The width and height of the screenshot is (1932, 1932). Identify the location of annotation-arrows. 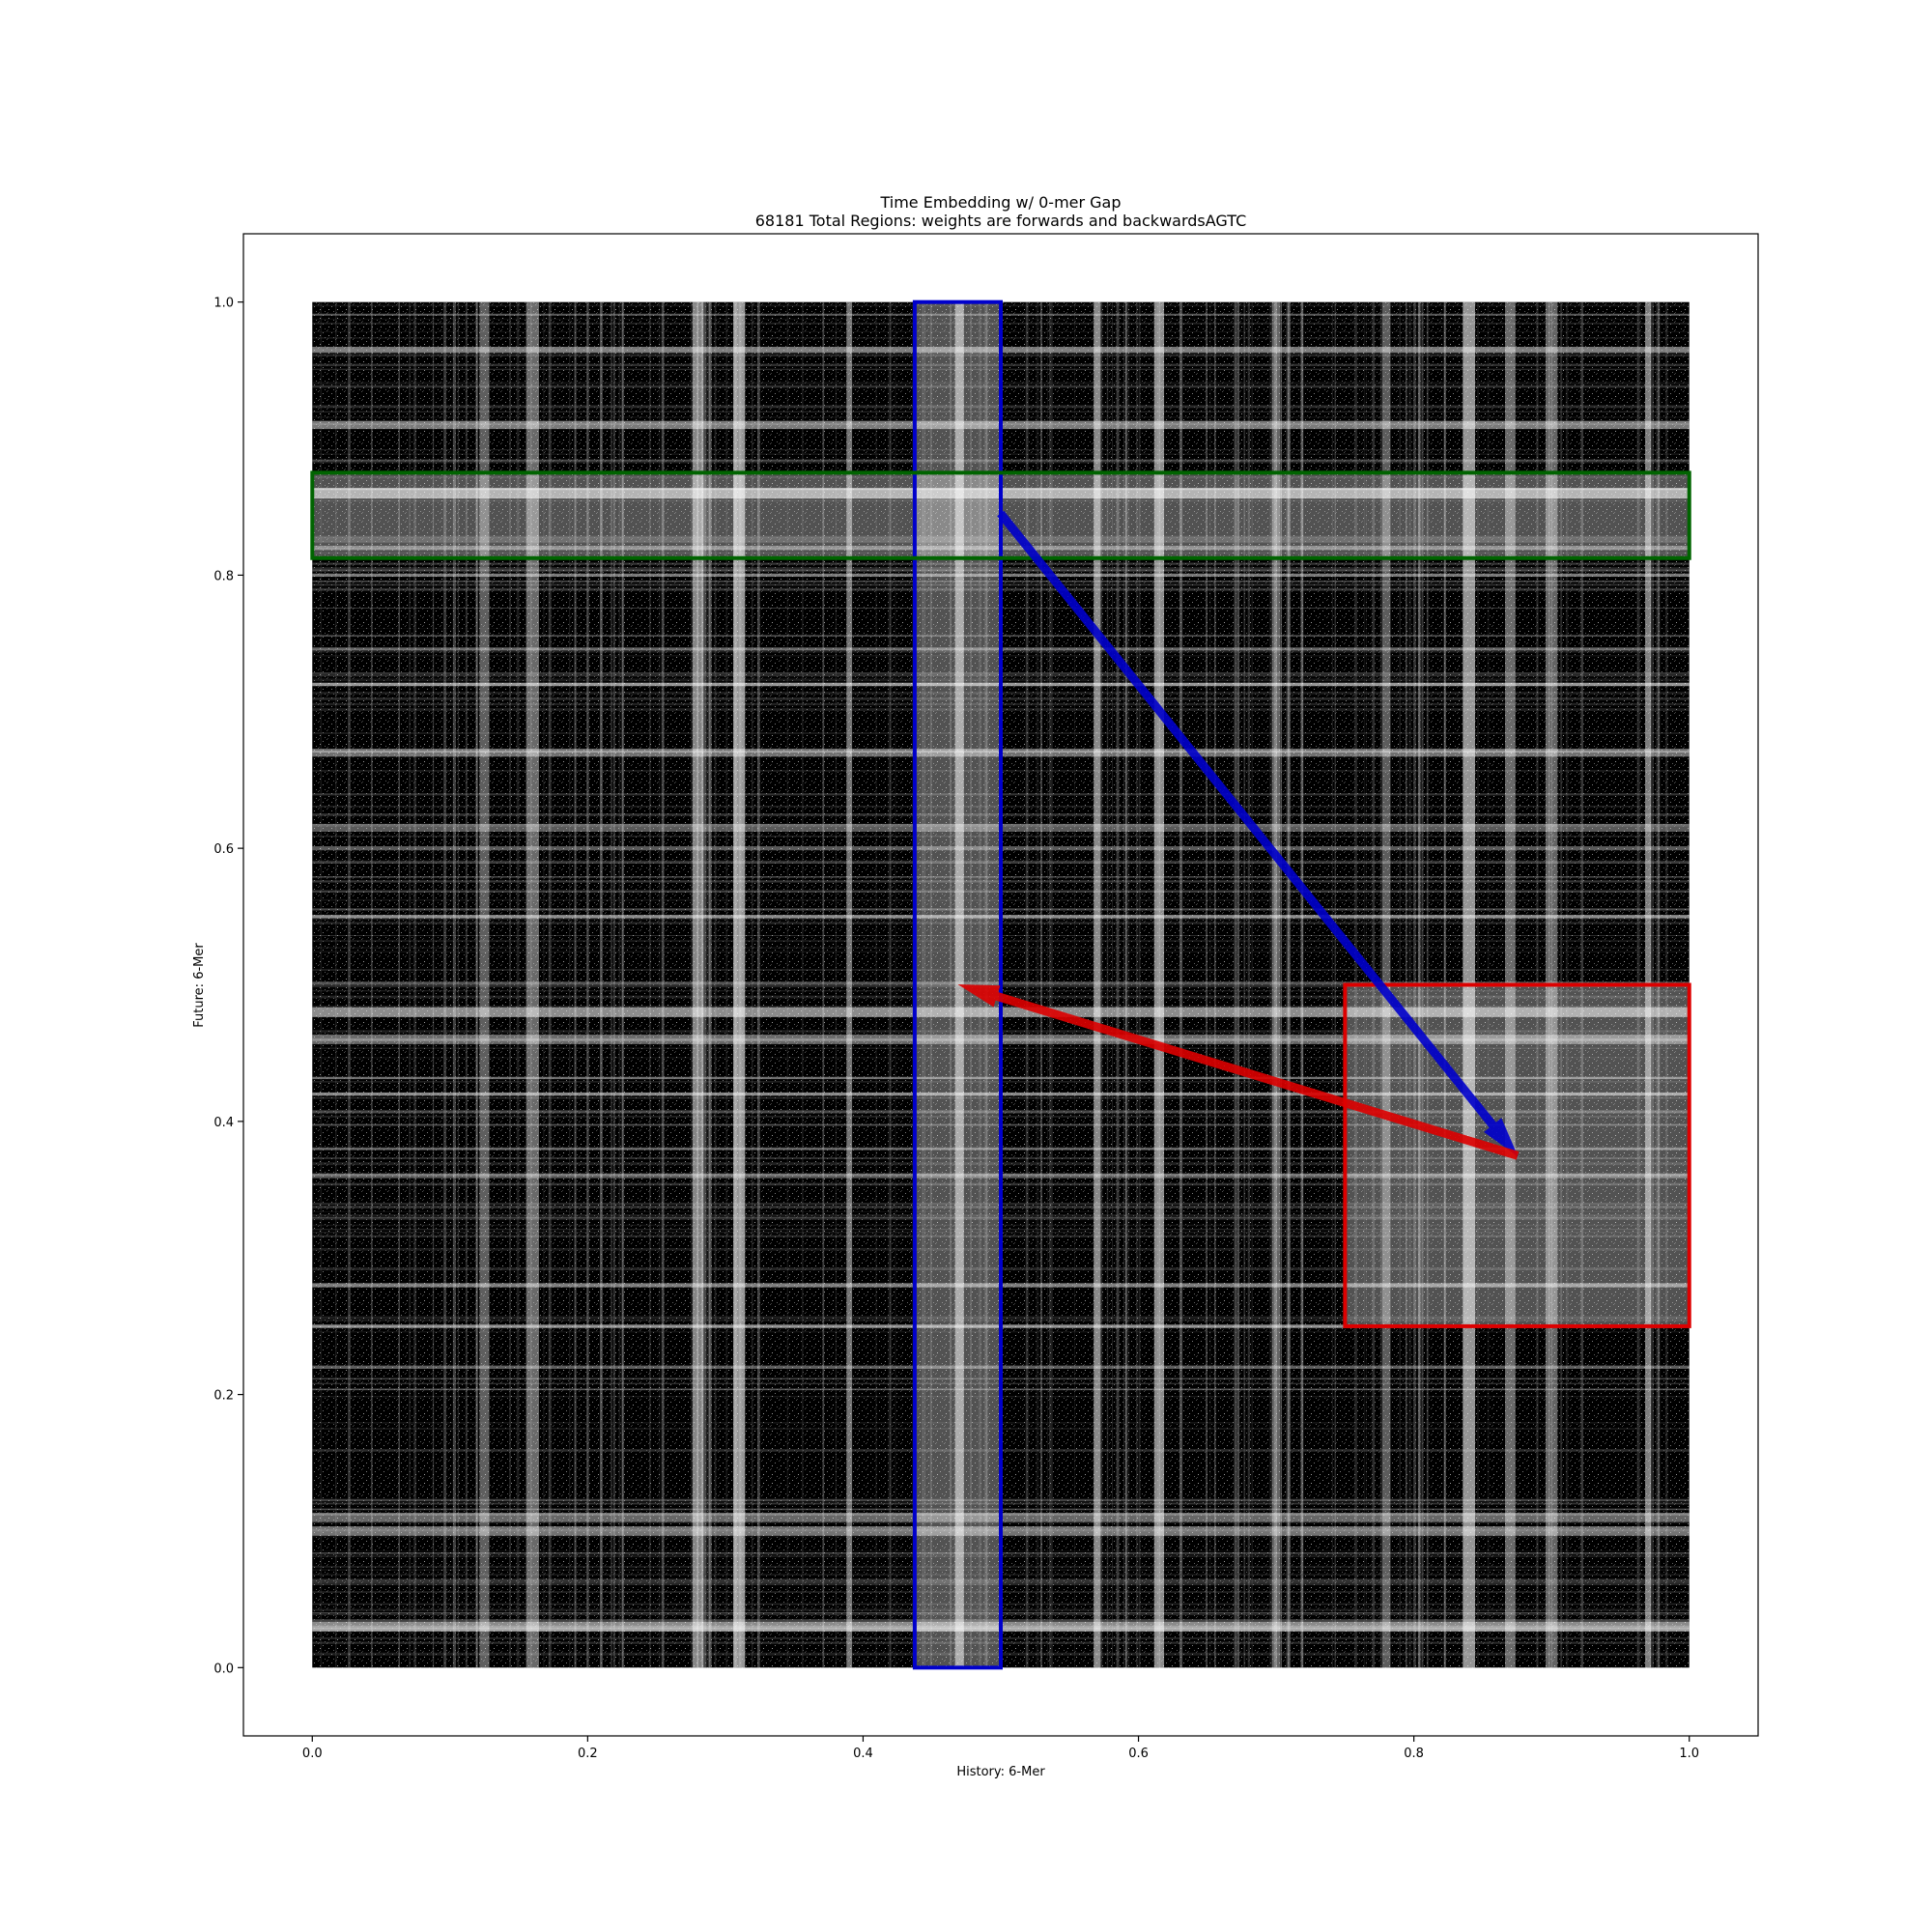
(1238, 835).